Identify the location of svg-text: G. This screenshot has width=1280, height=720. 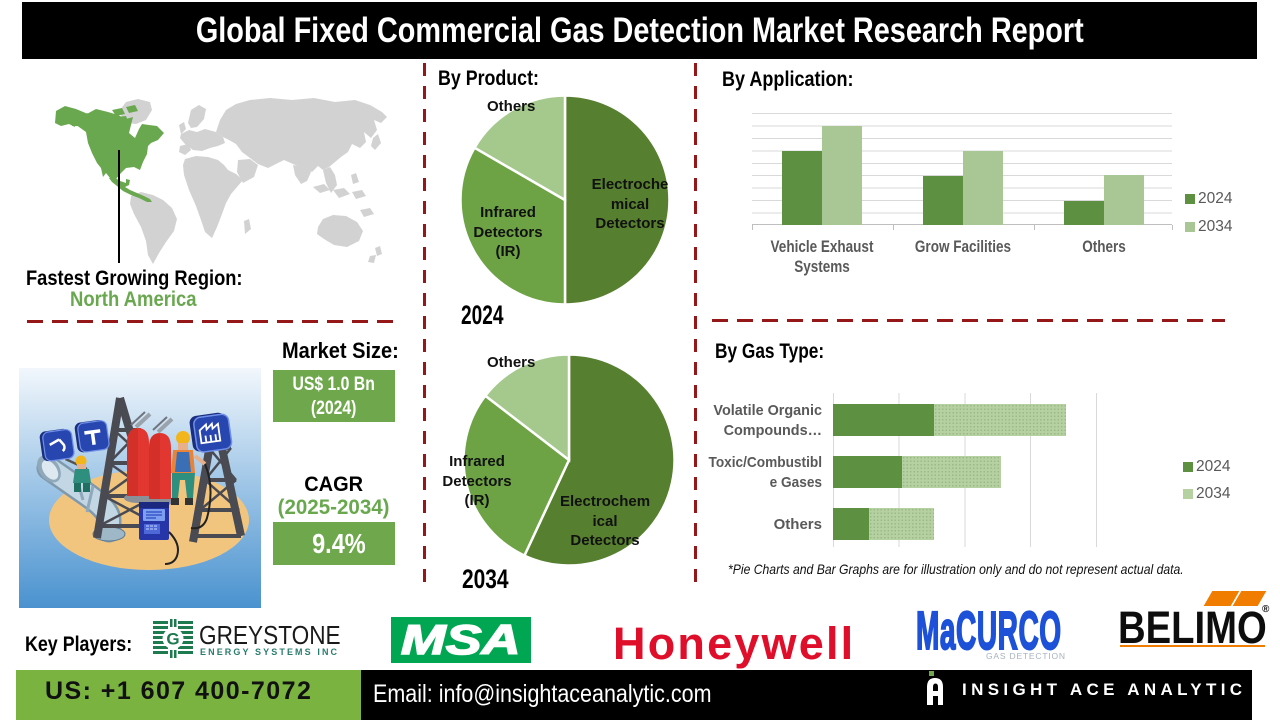
(172, 639).